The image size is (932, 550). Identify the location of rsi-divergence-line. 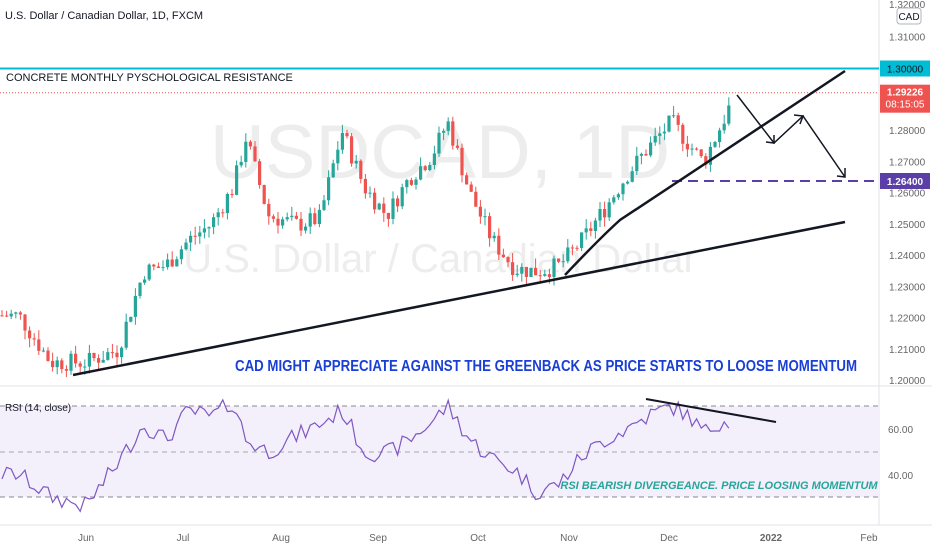
(711, 410).